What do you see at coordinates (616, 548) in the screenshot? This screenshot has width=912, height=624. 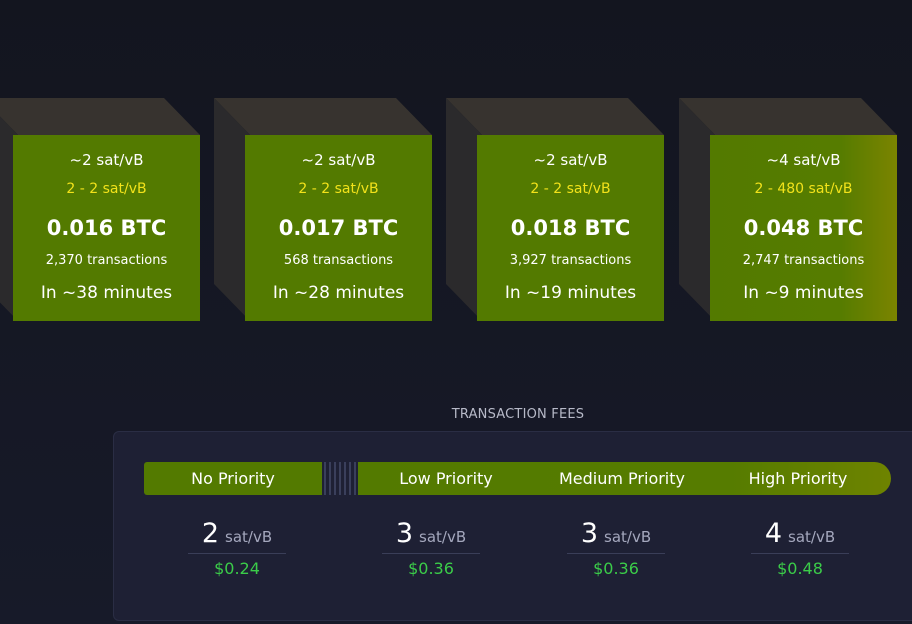 I see `fee-estimate-medium-priority: 3 sat/vB $0.36` at bounding box center [616, 548].